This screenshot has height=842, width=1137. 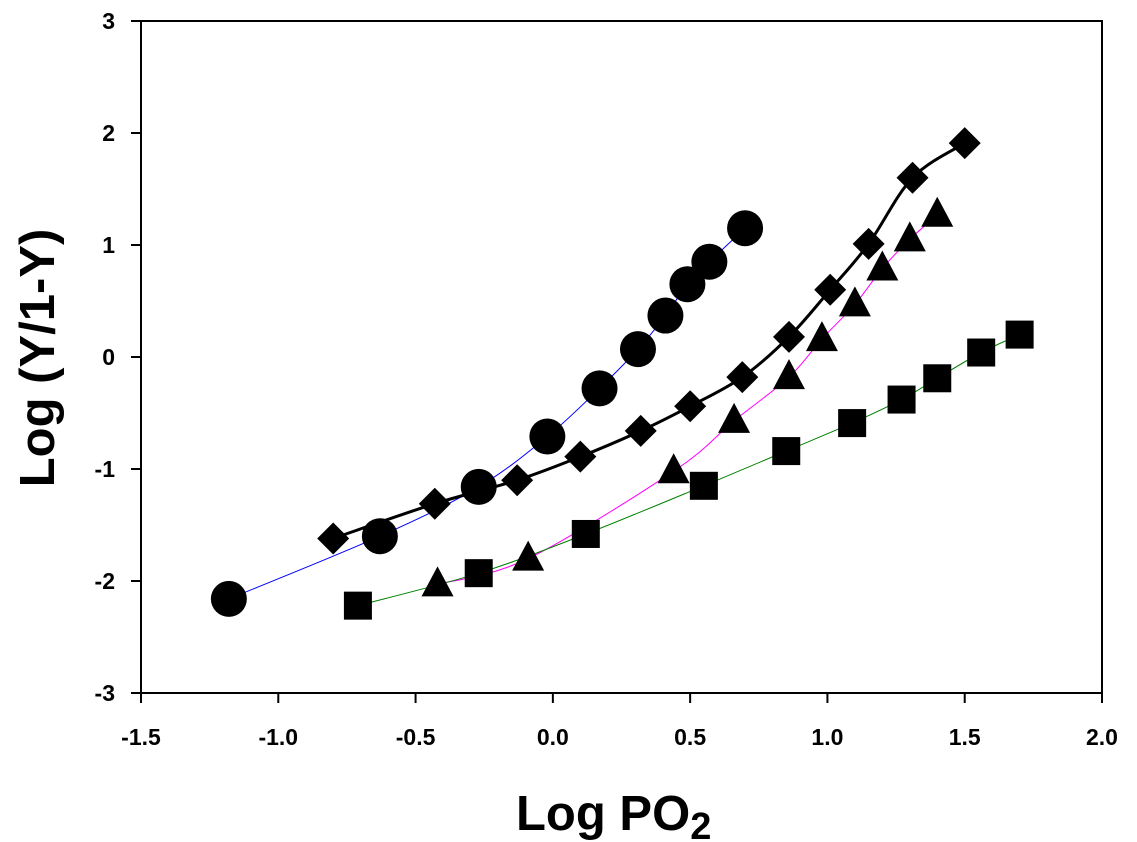 I want to click on y-tick-label: 3, so click(x=108, y=21).